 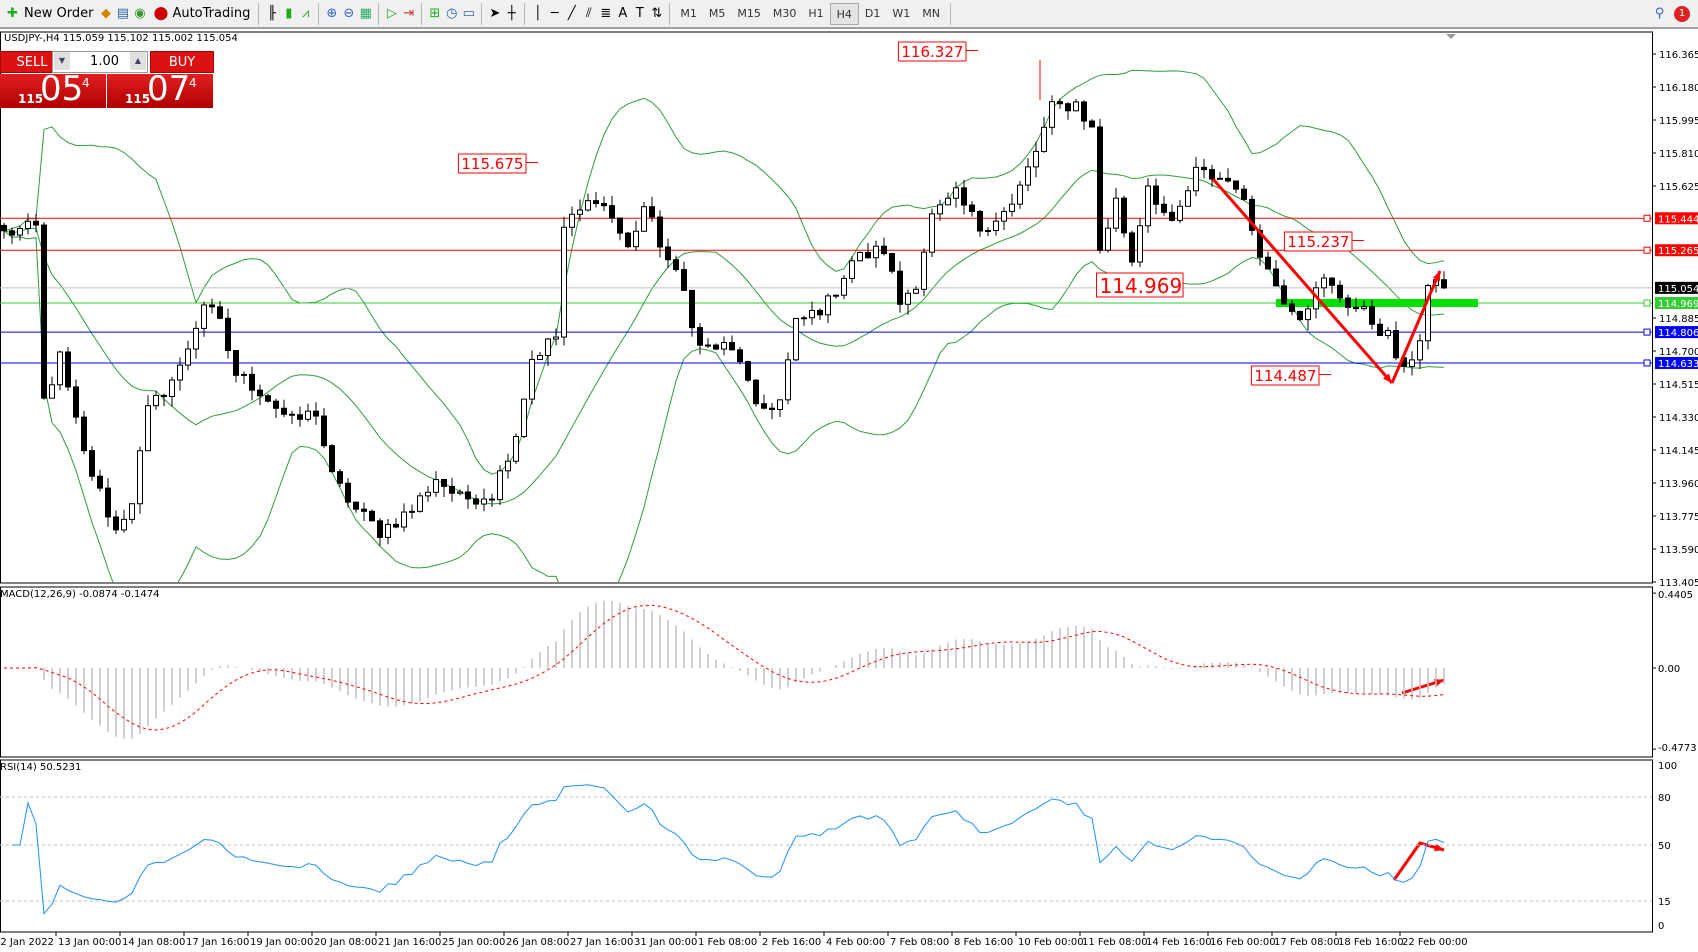 What do you see at coordinates (511, 13) in the screenshot?
I see `crosshair-icon: ┼` at bounding box center [511, 13].